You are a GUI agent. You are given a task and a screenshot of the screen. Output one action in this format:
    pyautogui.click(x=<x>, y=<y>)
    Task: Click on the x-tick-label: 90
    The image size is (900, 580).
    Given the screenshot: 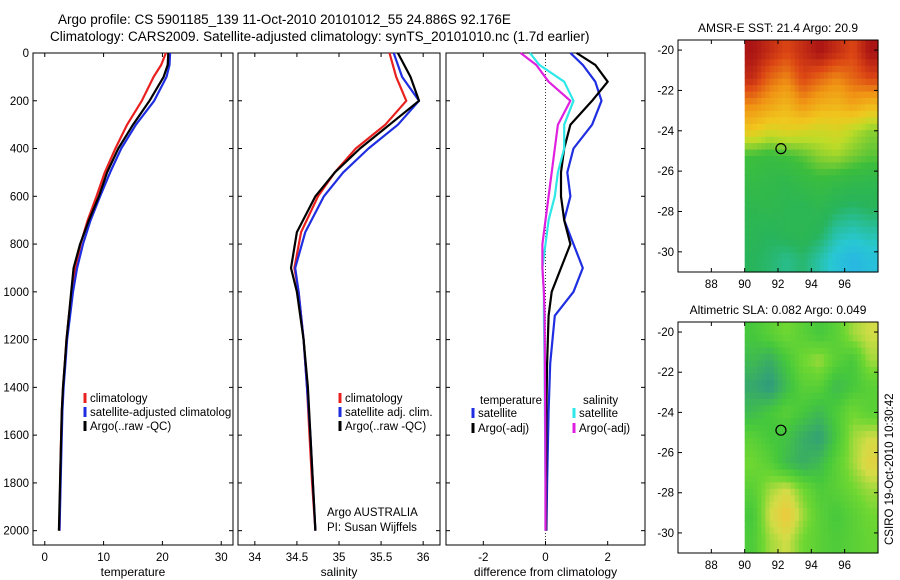 What is the action you would take?
    pyautogui.click(x=744, y=566)
    